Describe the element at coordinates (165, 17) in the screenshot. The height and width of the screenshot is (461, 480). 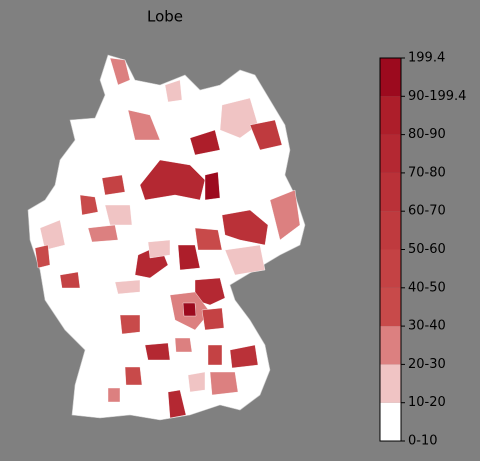
I see `map-title: Lobe` at that location.